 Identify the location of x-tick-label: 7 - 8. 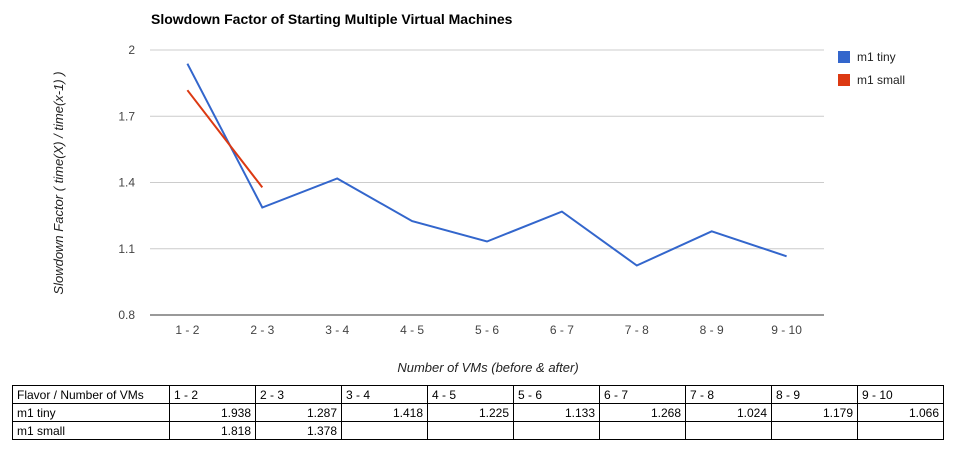
(637, 330).